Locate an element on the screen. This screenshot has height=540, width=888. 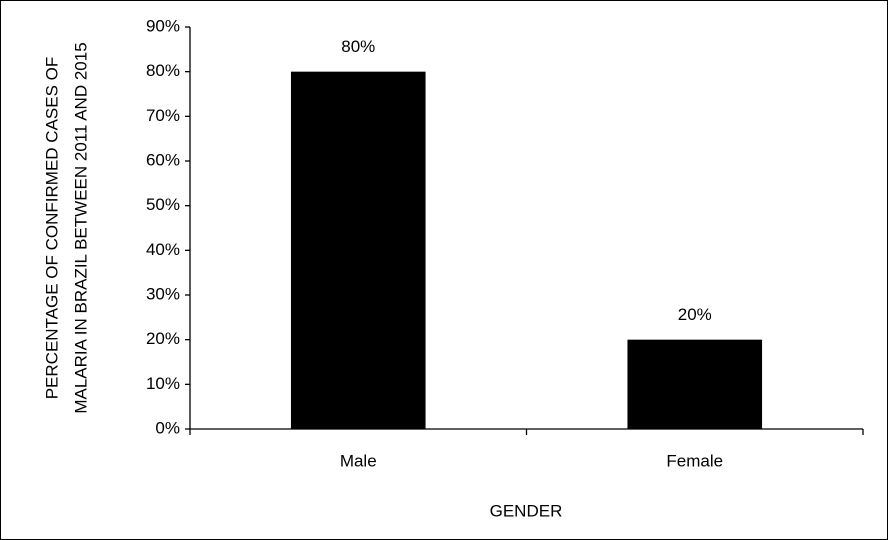
y-tick-label: 20% is located at coordinates (163, 338).